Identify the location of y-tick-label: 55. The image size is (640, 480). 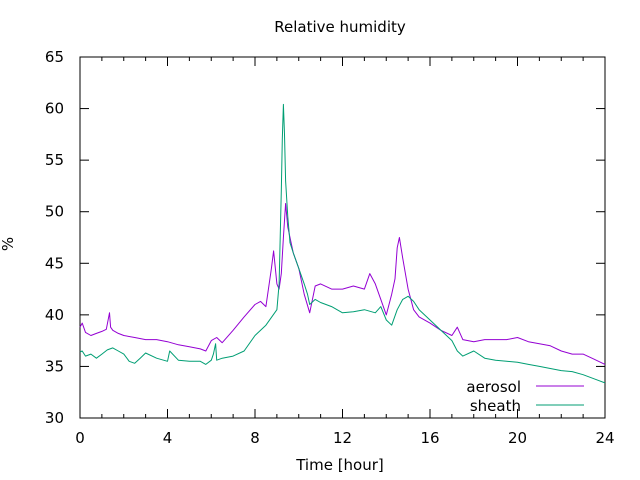
(54, 160).